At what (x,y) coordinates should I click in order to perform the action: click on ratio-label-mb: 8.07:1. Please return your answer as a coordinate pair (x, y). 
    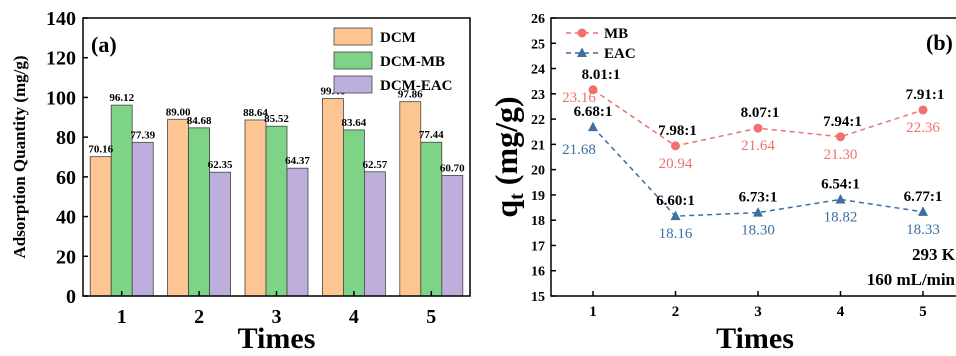
    Looking at the image, I should click on (760, 113).